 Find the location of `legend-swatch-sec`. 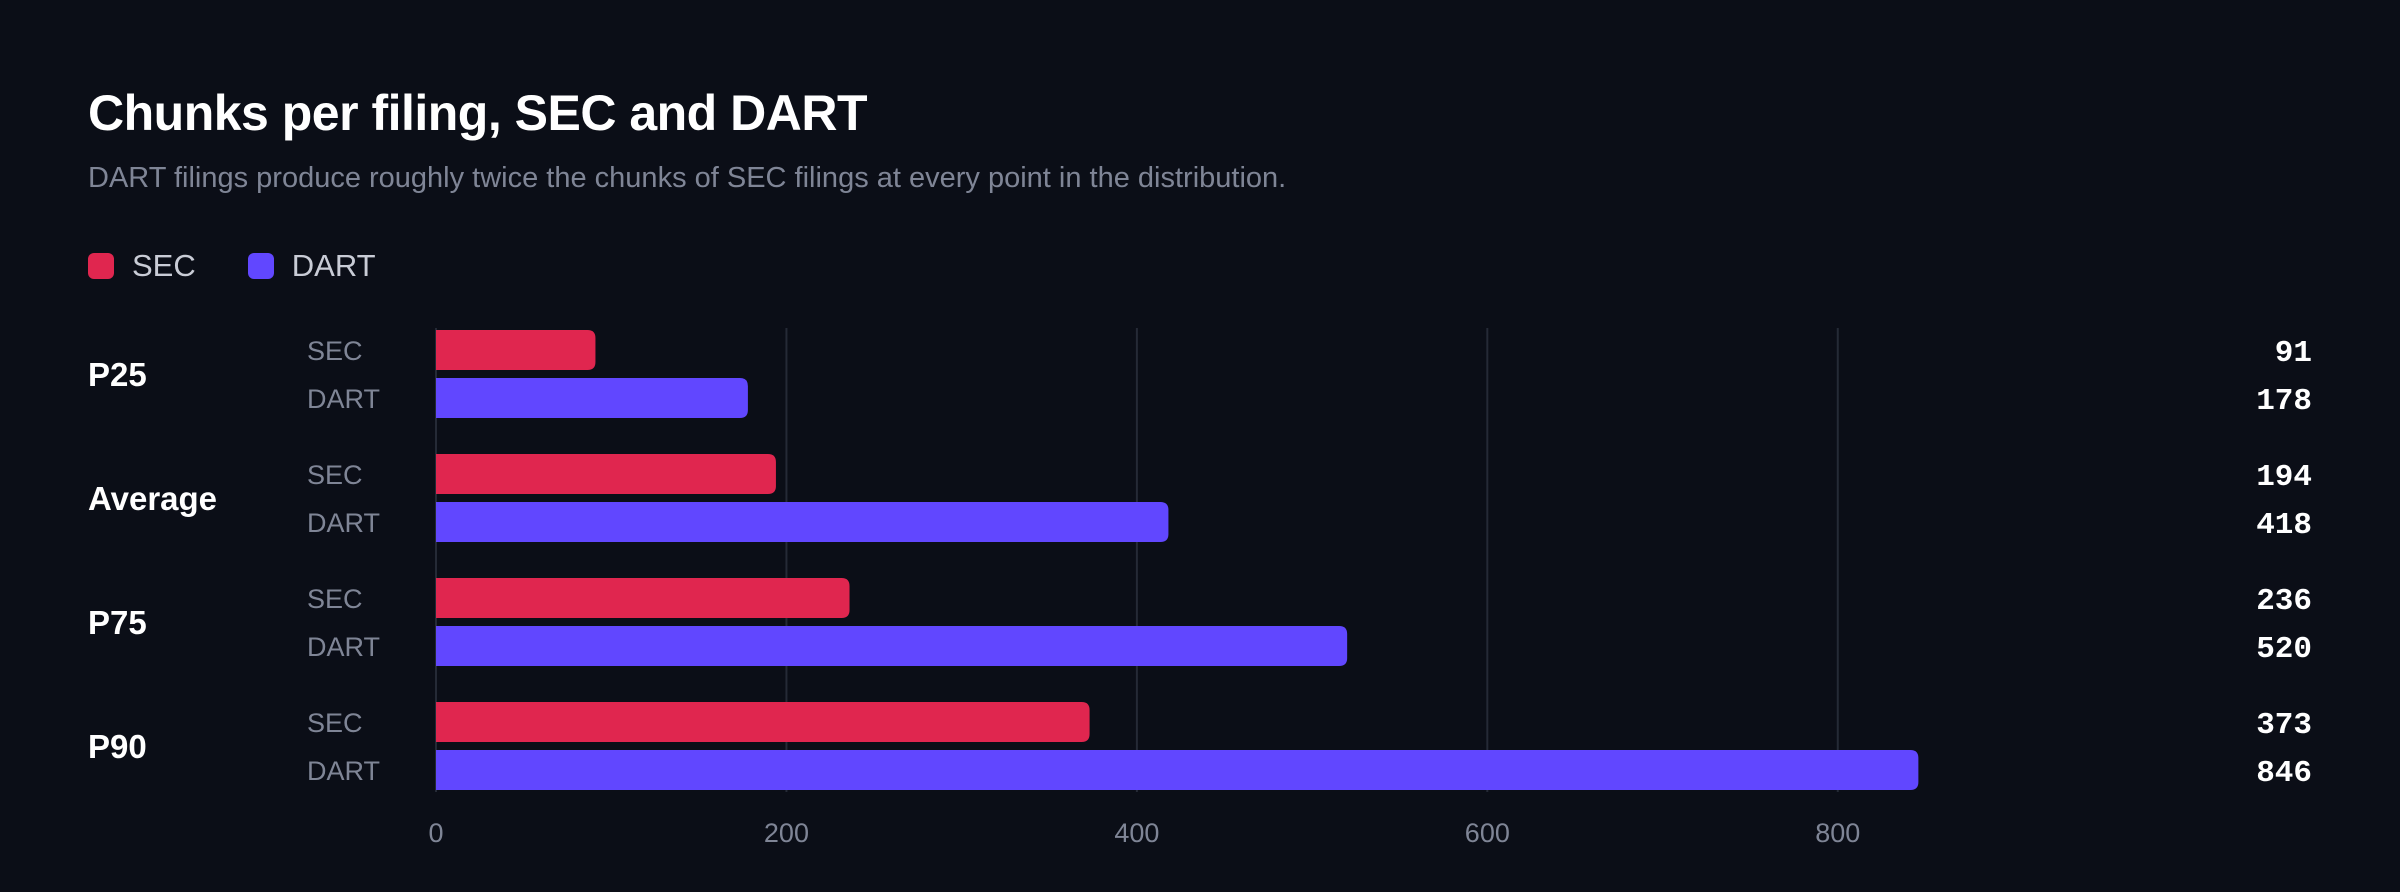

legend-swatch-sec is located at coordinates (101, 266).